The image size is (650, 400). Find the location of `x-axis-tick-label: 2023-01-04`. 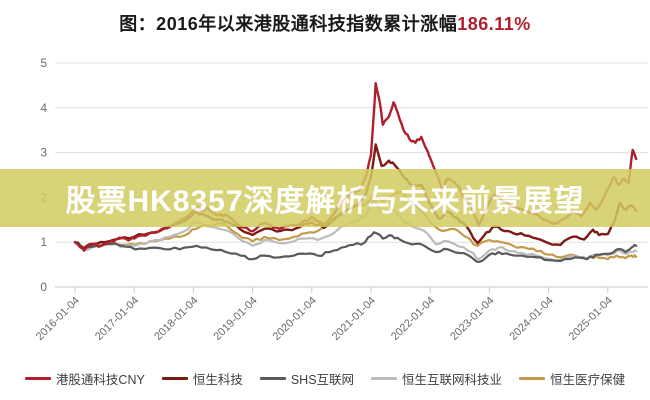

x-axis-tick-label: 2023-01-04 is located at coordinates (472, 319).